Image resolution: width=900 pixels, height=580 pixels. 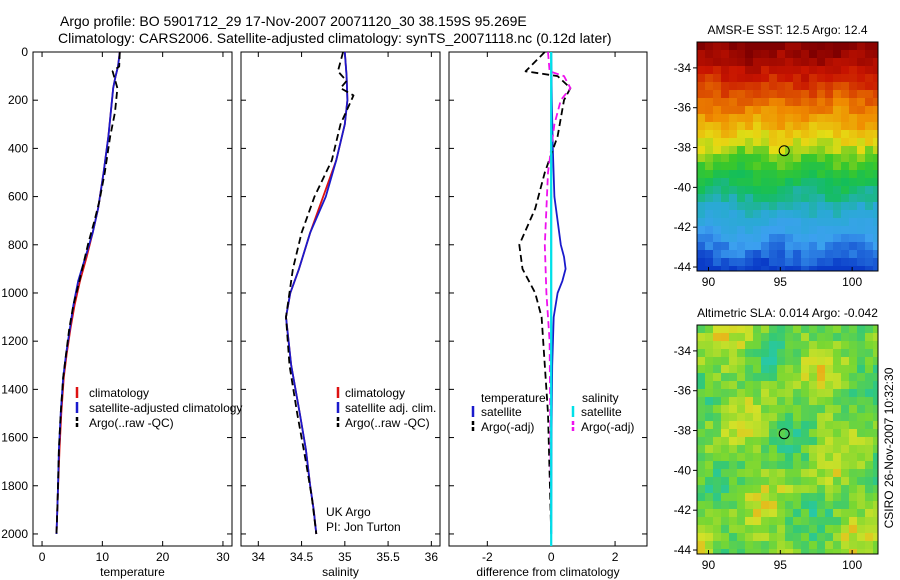 What do you see at coordinates (18, 148) in the screenshot?
I see `temperature-y-tick-label: 400` at bounding box center [18, 148].